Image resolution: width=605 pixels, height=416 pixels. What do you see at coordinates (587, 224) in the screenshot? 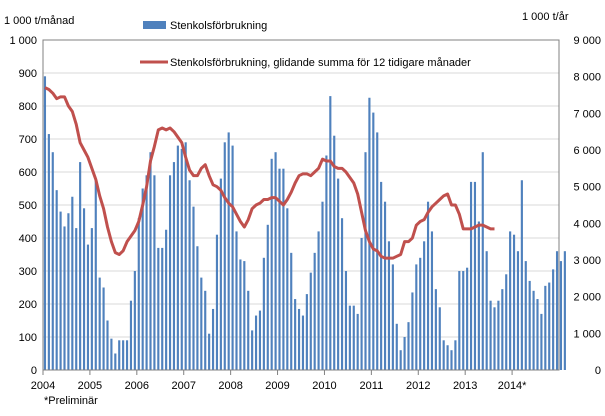
I see `y-right-tick-label: 4 000` at bounding box center [587, 224].